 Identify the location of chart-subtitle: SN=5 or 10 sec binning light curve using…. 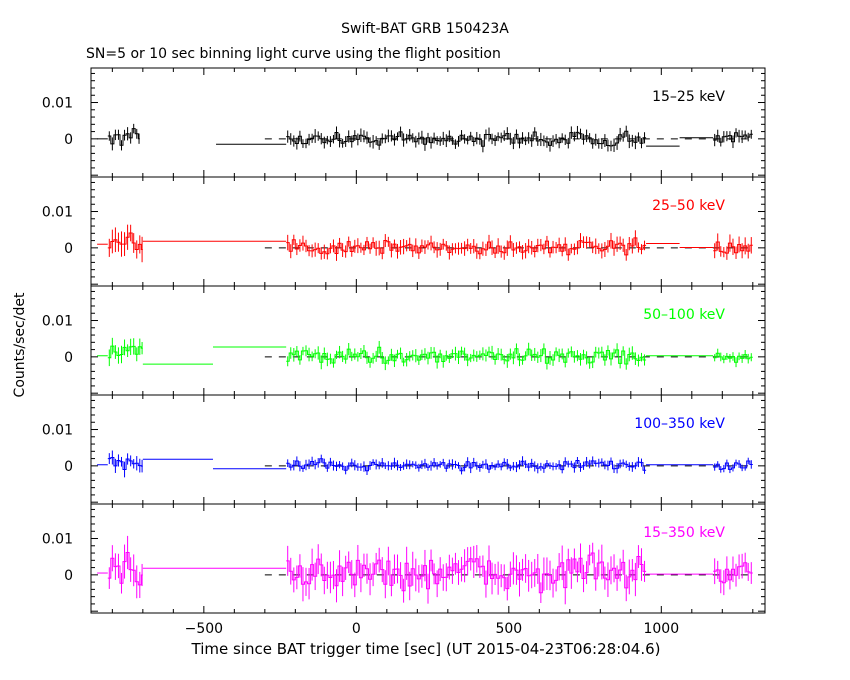
(293, 54).